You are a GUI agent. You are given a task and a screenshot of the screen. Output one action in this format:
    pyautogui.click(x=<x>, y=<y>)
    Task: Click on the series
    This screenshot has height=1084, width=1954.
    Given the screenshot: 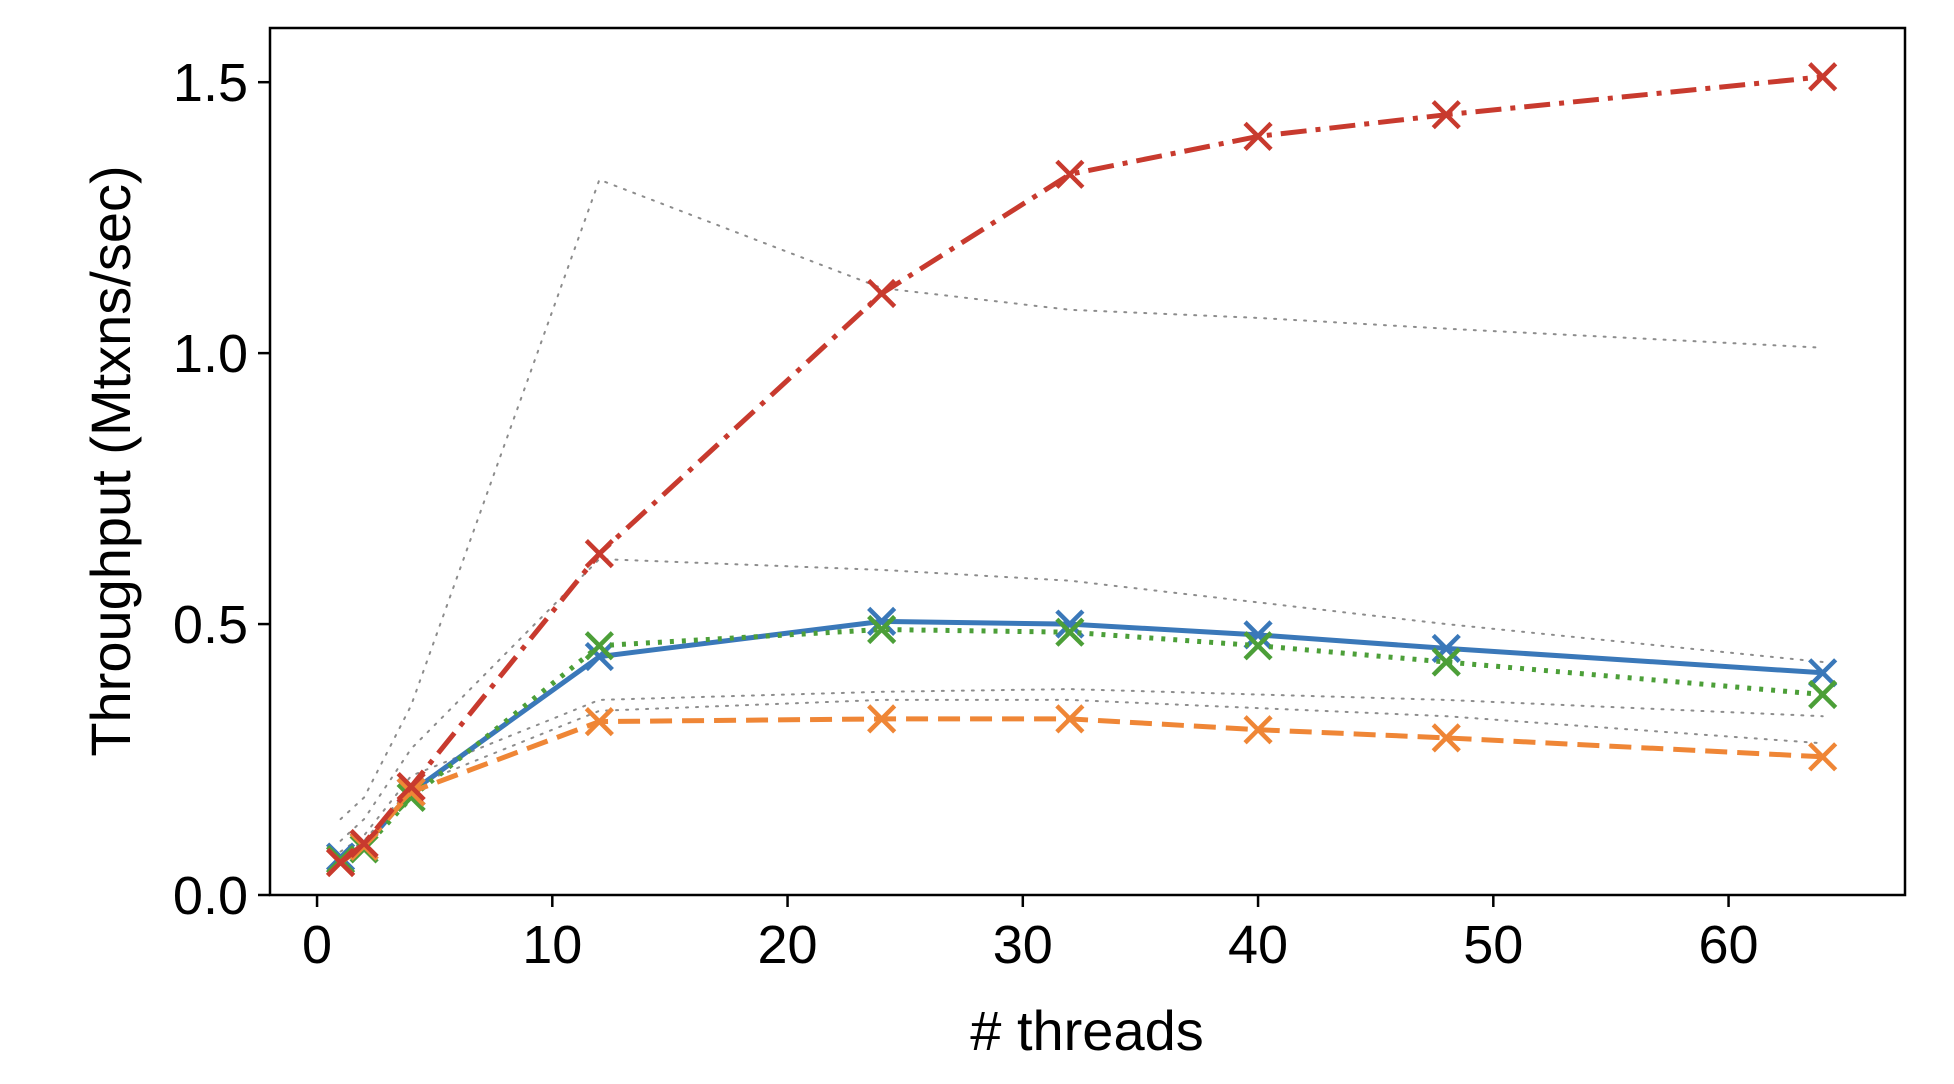 What is the action you would take?
    pyautogui.click(x=1081, y=791)
    